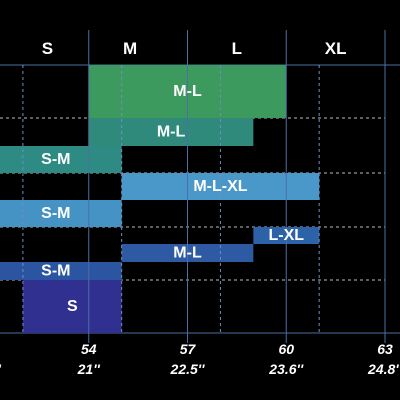  What do you see at coordinates (286, 369) in the screenshot?
I see `x-tick-in: 23.6''` at bounding box center [286, 369].